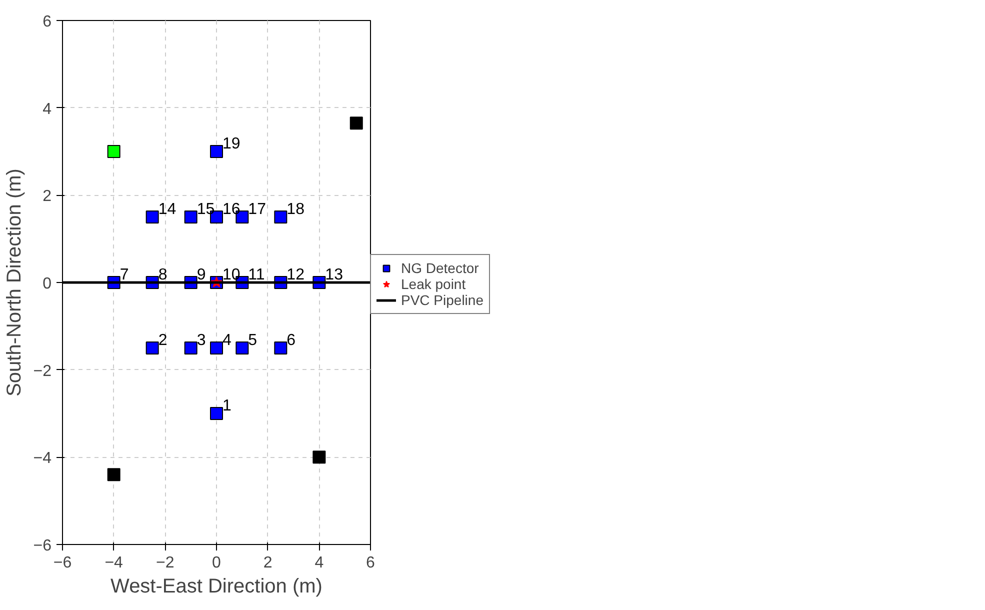 The height and width of the screenshot is (610, 985). Describe the element at coordinates (319, 563) in the screenshot. I see `x-tick-label: 4` at that location.